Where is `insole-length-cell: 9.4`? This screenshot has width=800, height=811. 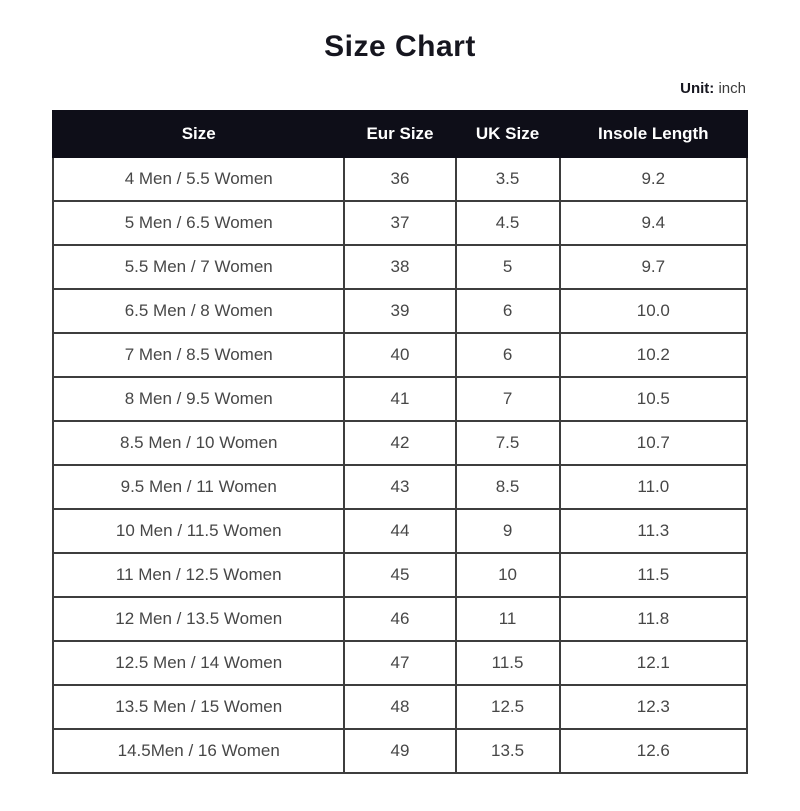
insole-length-cell: 9.4 is located at coordinates (653, 223).